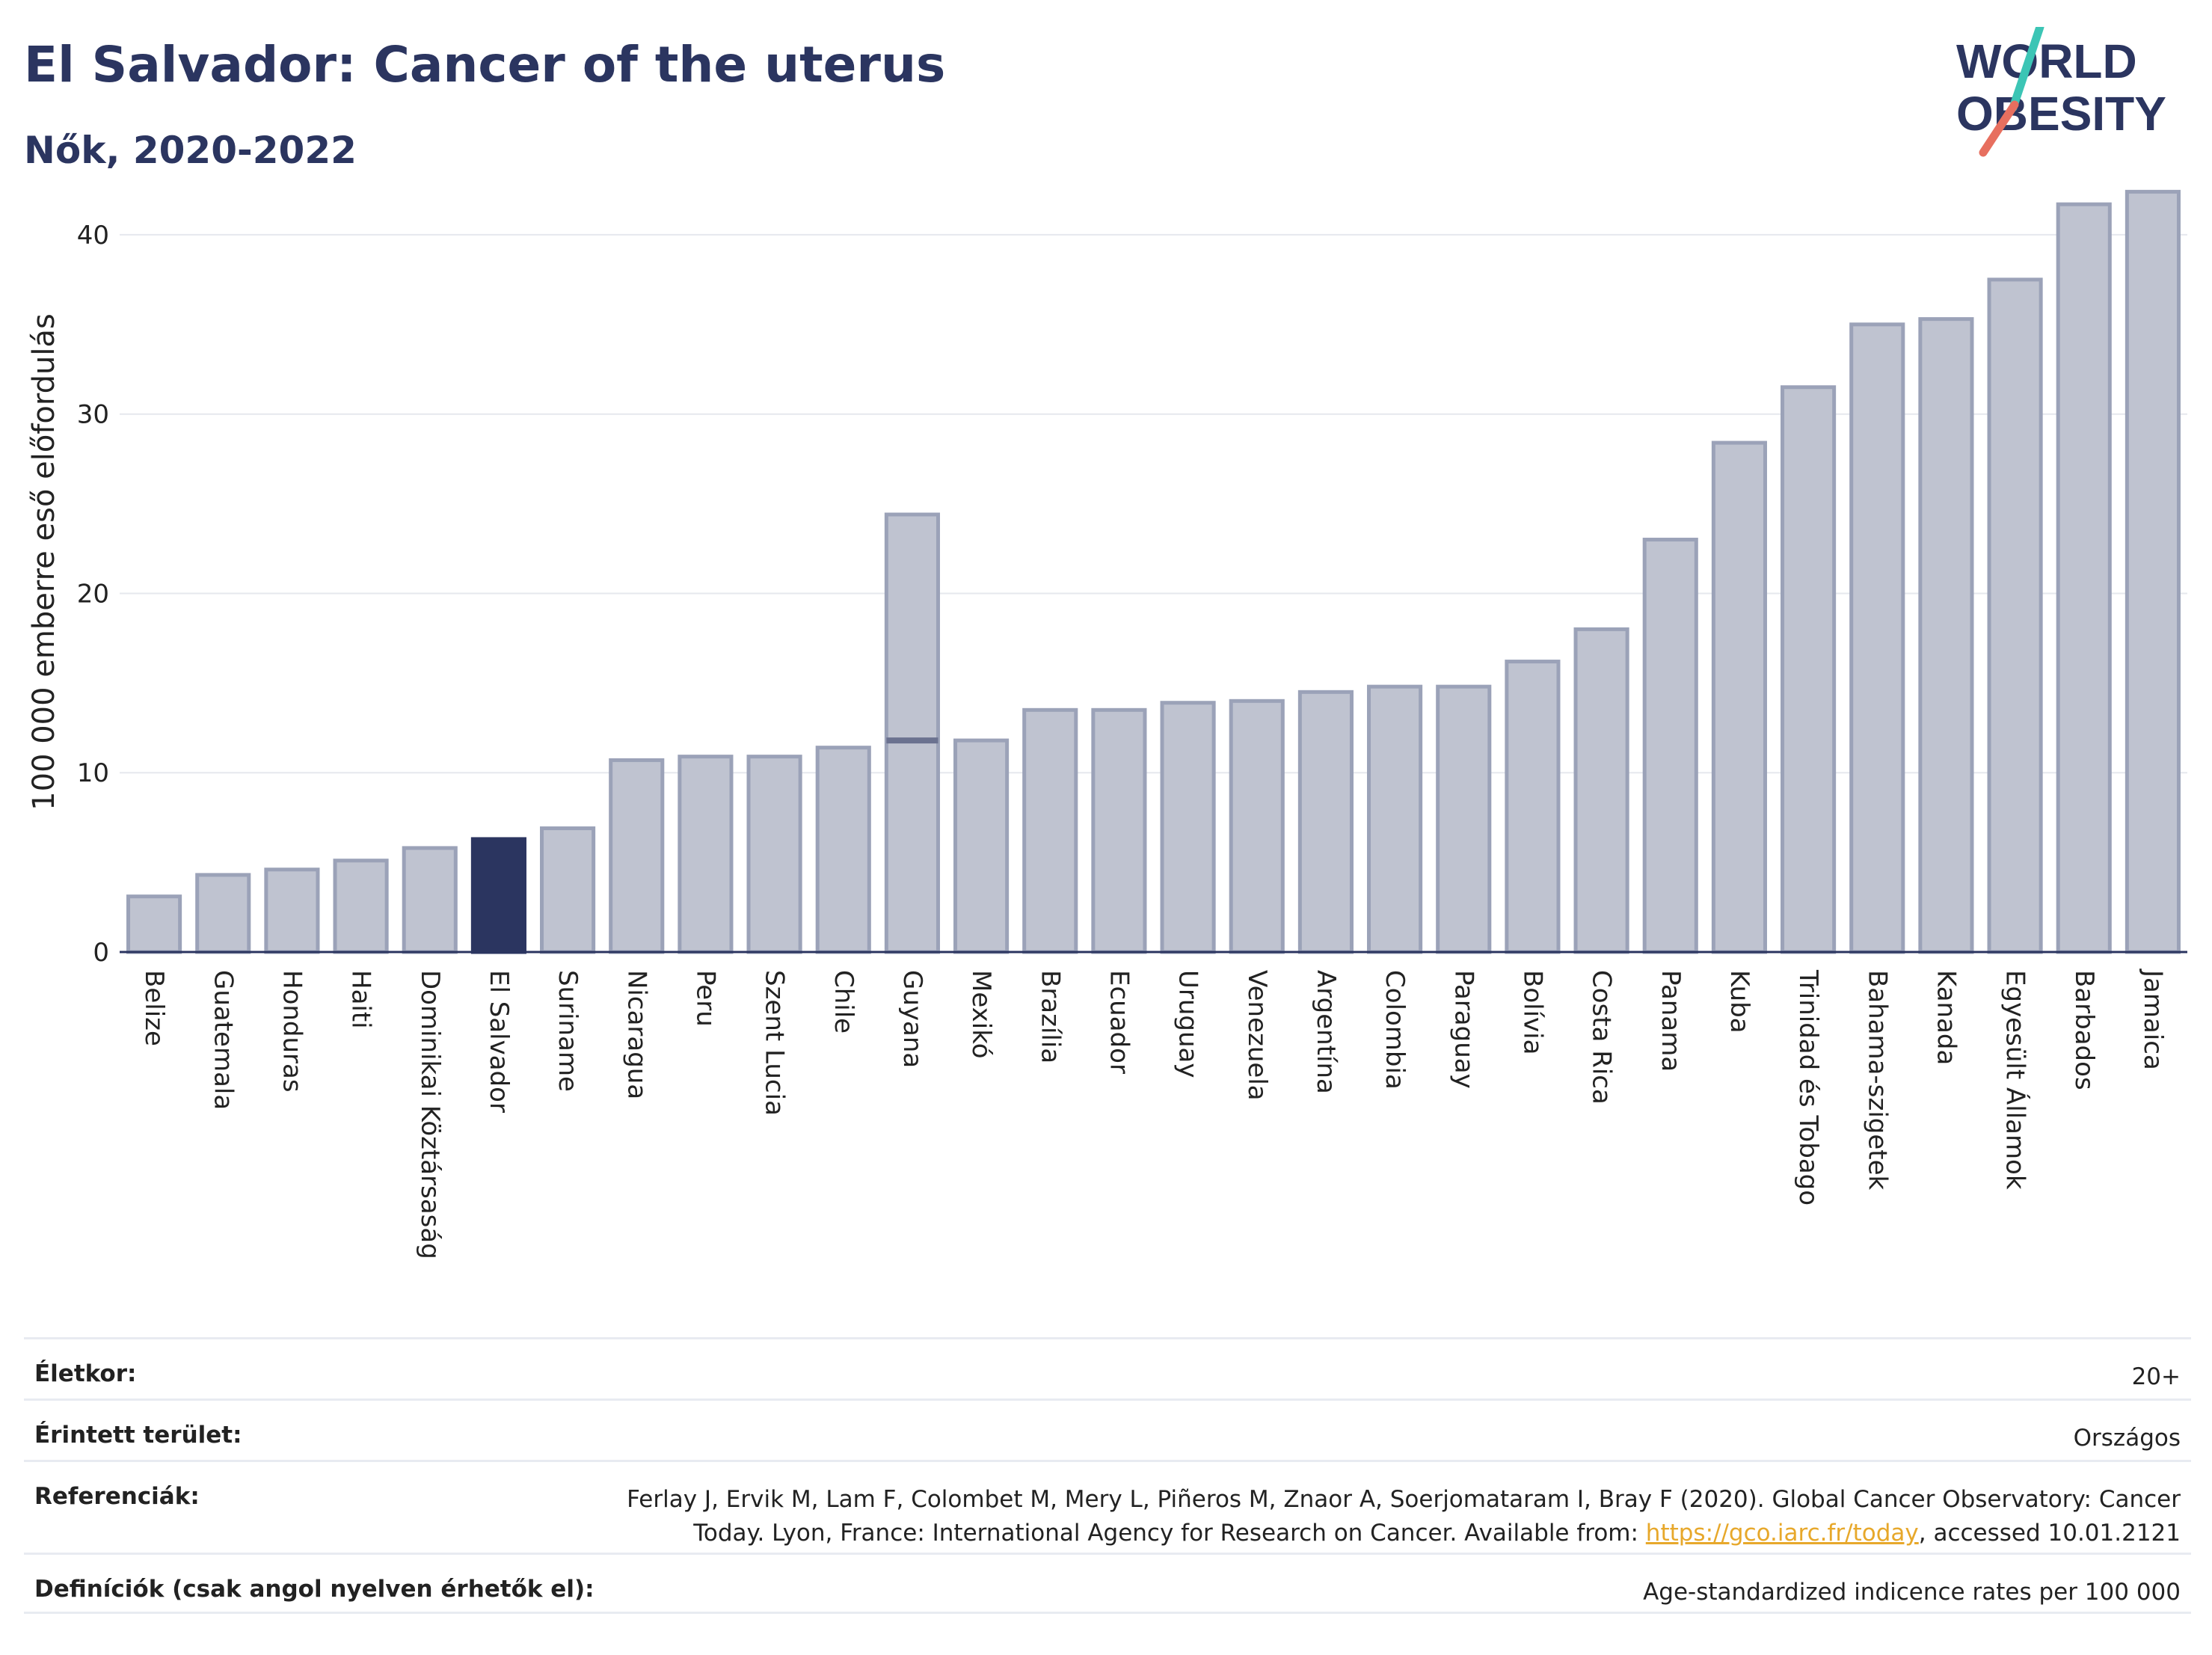 The width and height of the screenshot is (2212, 1655). Describe the element at coordinates (1670, 746) in the screenshot. I see `bar-panama` at that location.